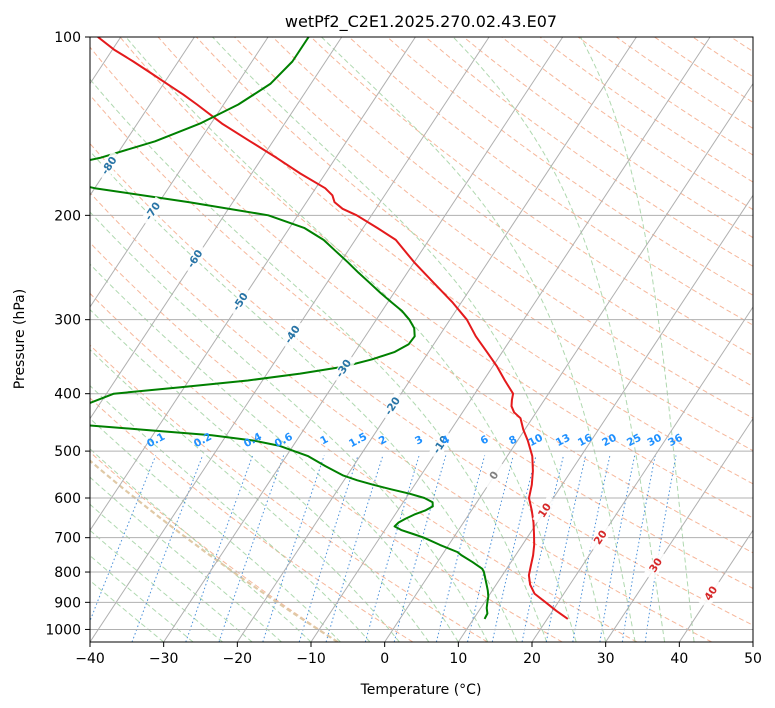 Image resolution: width=775 pixels, height=708 pixels. What do you see at coordinates (67, 539) in the screenshot?
I see `y-tick-label: 700` at bounding box center [67, 539].